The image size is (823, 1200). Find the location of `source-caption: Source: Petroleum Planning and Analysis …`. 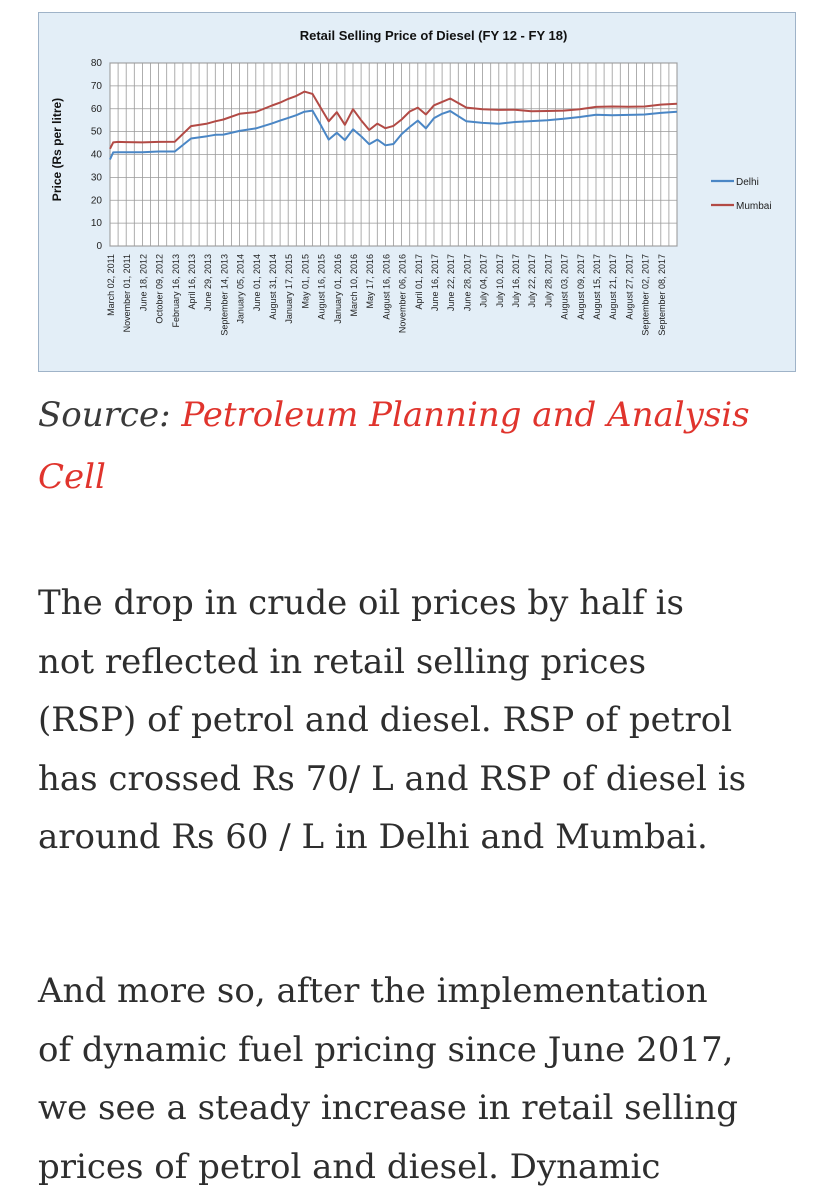

source-caption: Source: Petroleum Planning and Analysis … is located at coordinates (418, 446).